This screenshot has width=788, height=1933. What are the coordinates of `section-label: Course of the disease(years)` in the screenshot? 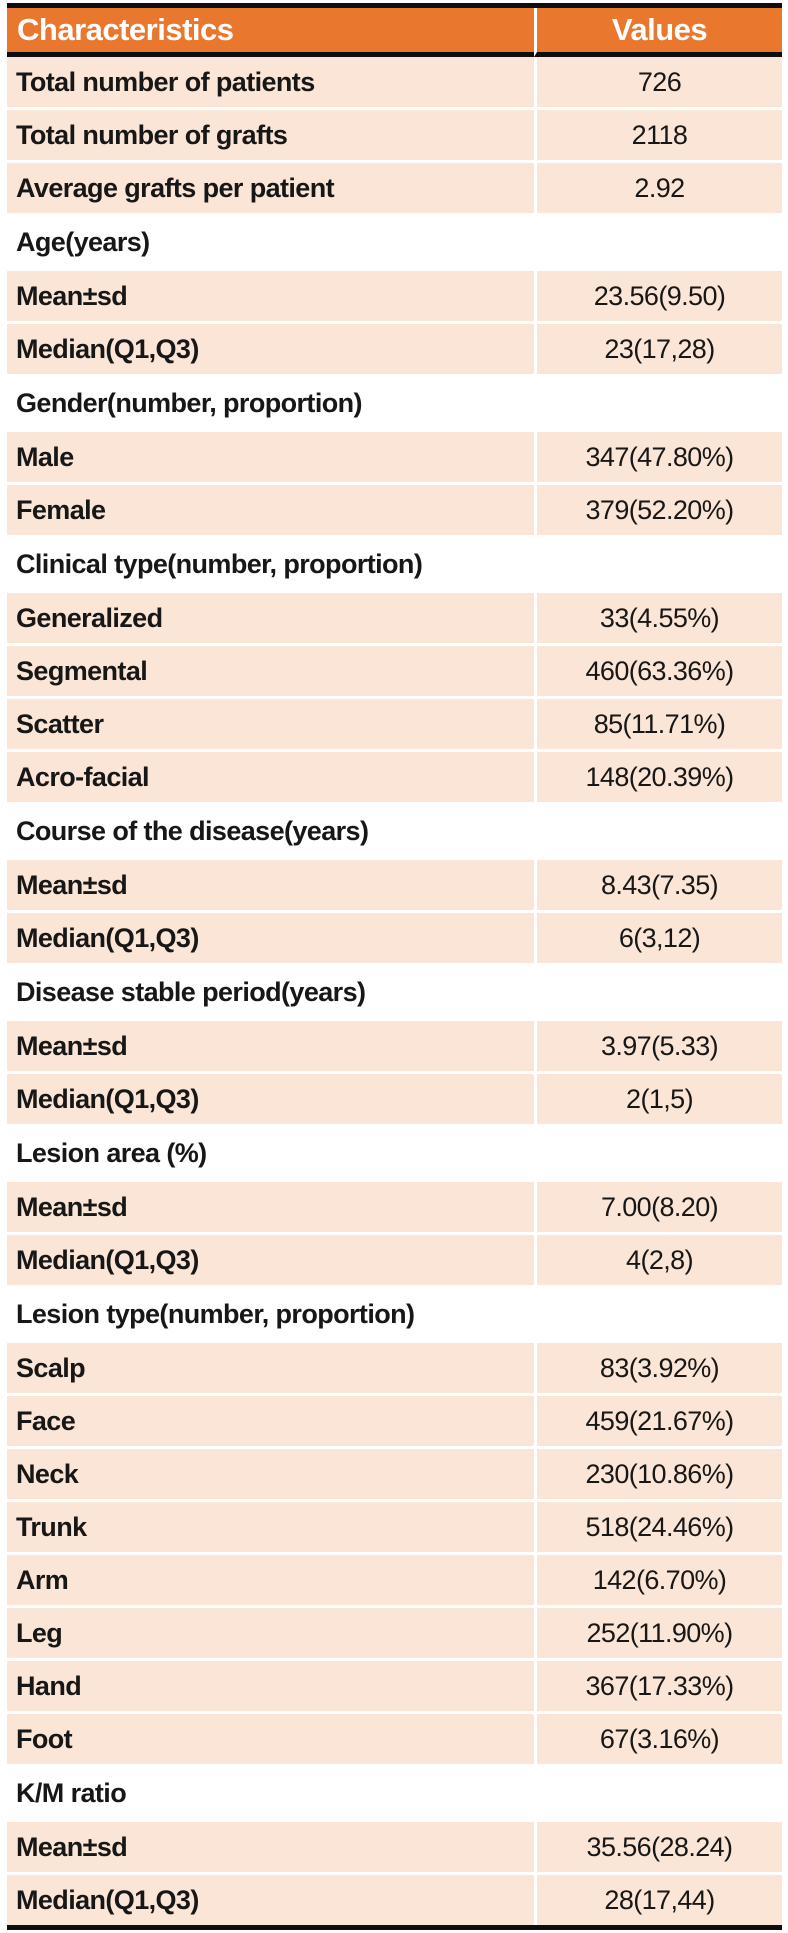 It's located at (394, 832).